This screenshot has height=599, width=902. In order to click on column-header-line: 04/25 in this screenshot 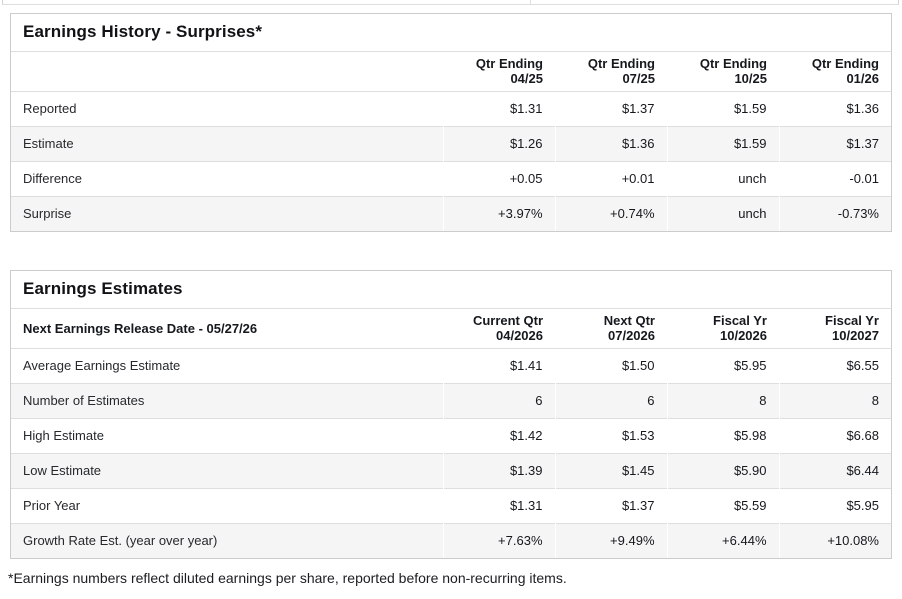, I will do `click(526, 78)`.